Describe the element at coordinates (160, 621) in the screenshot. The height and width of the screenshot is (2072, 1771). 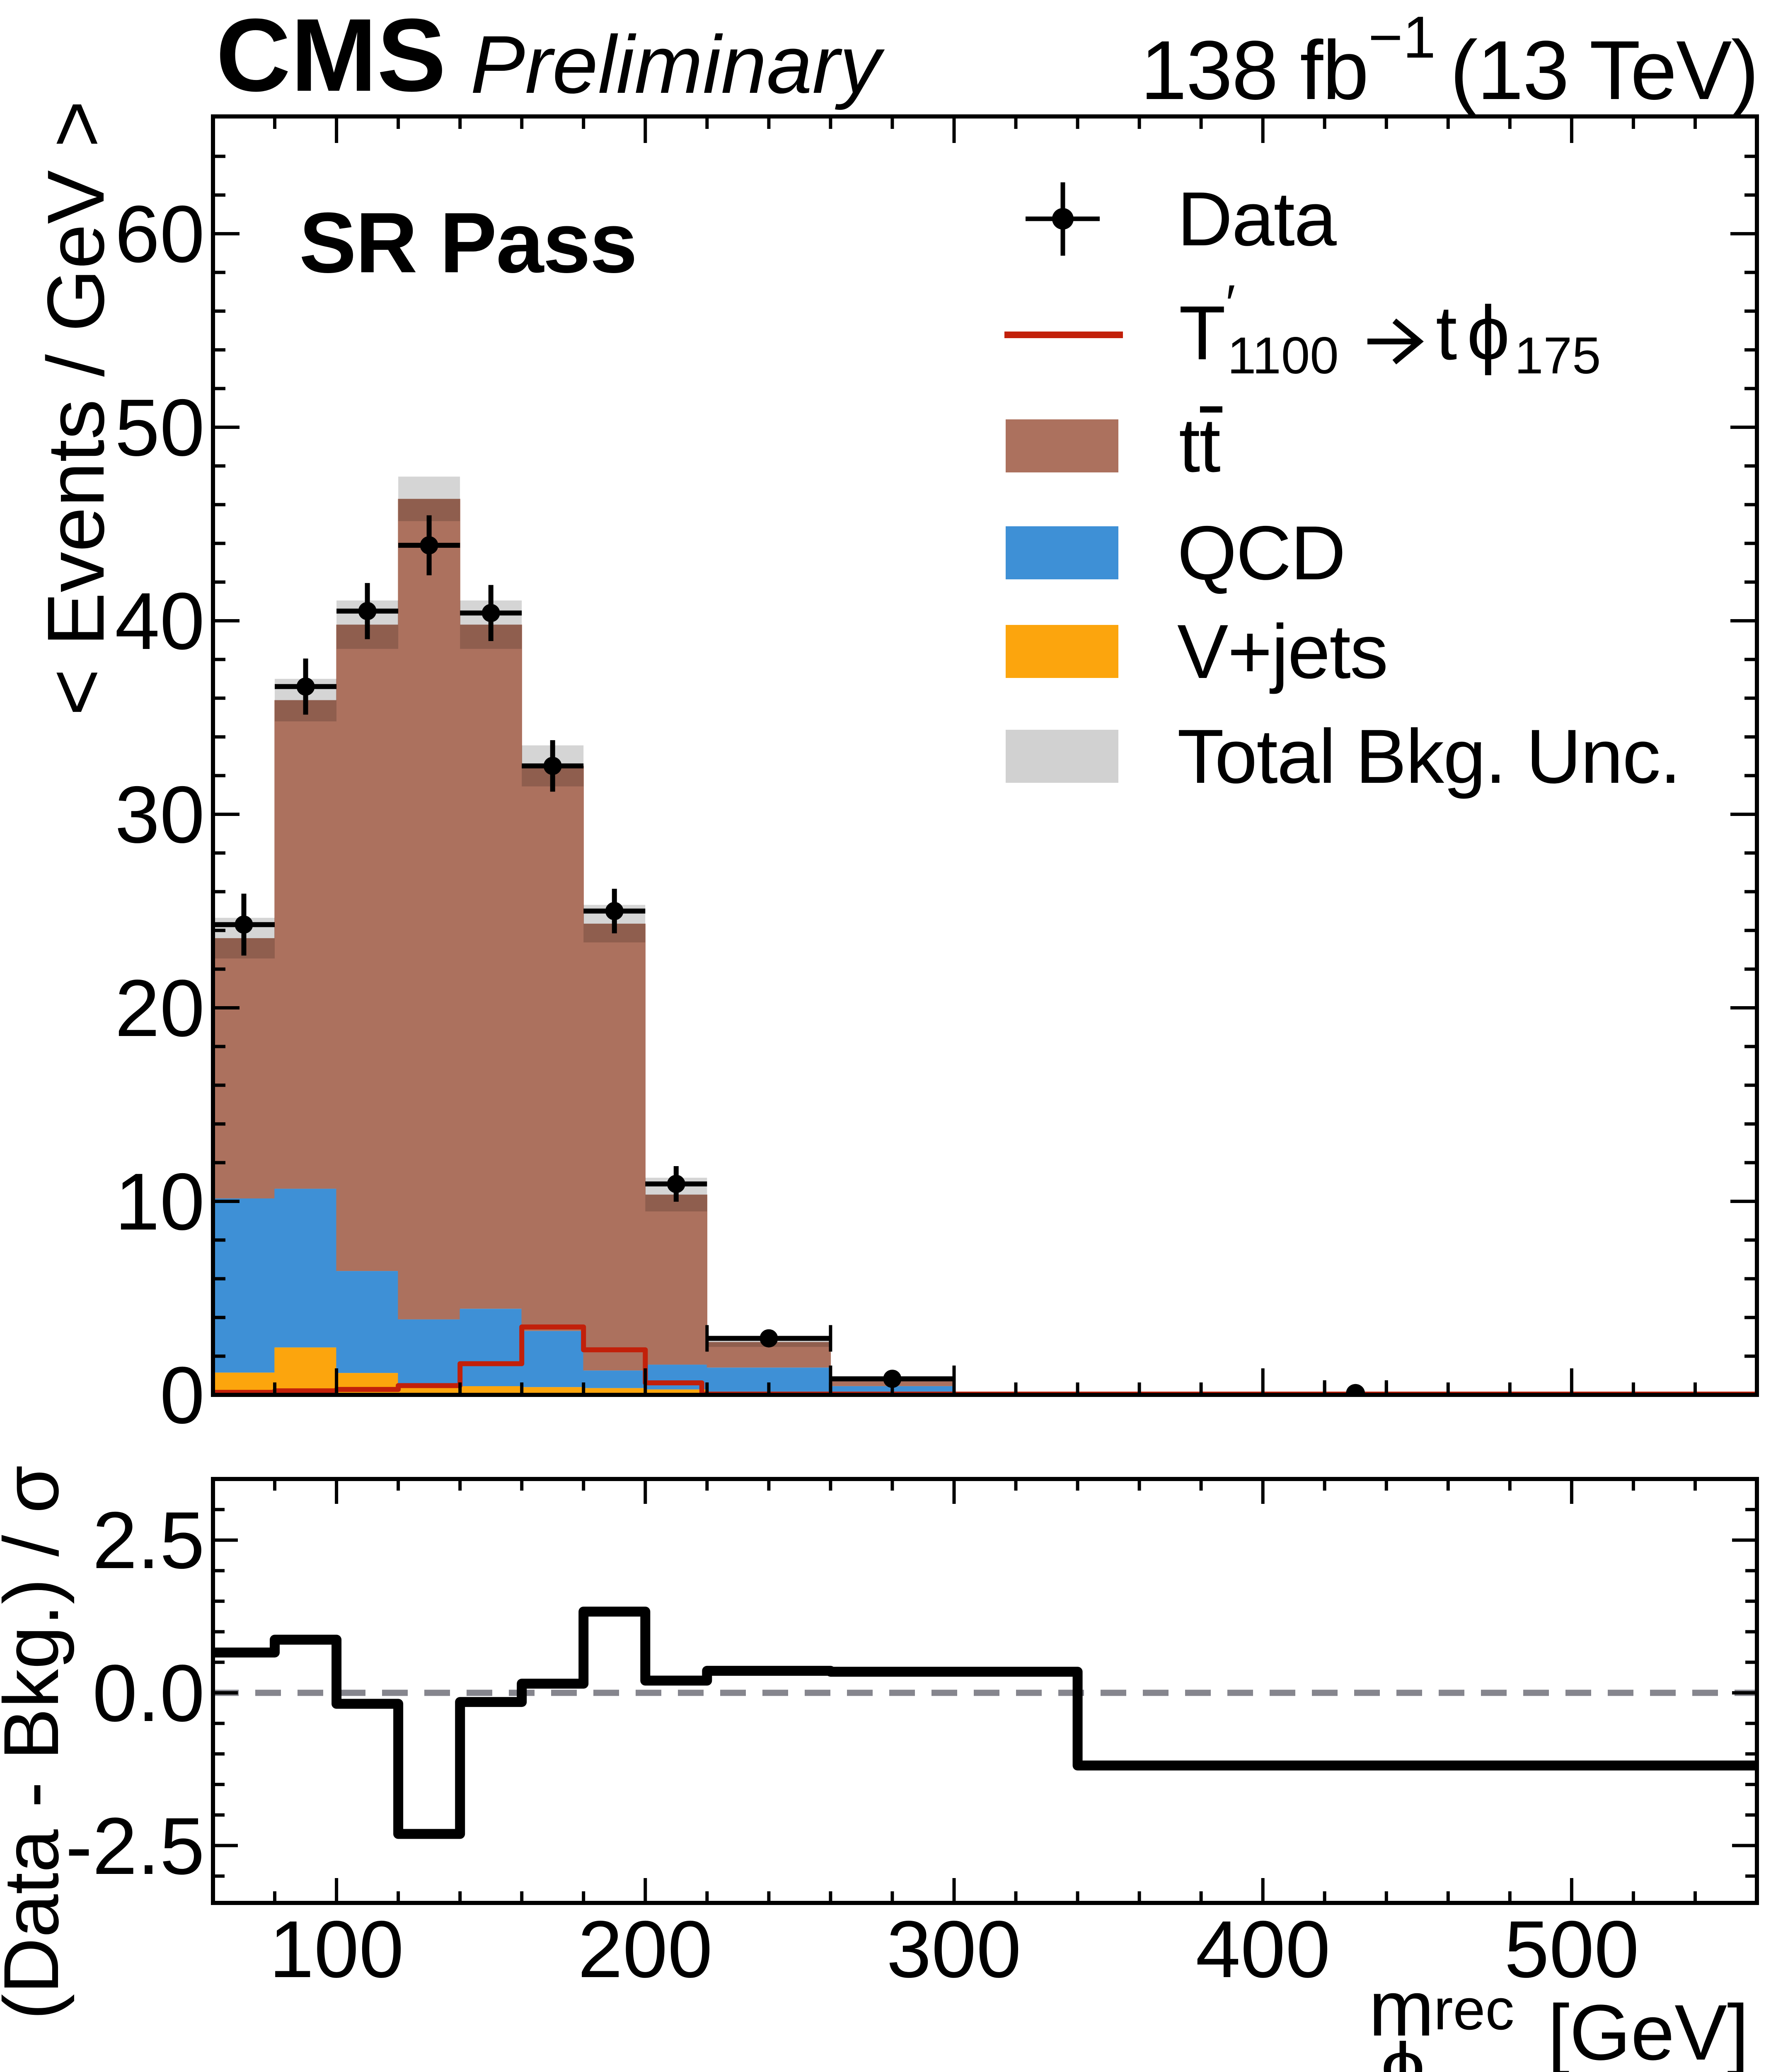
I see `svg-text: 40` at that location.